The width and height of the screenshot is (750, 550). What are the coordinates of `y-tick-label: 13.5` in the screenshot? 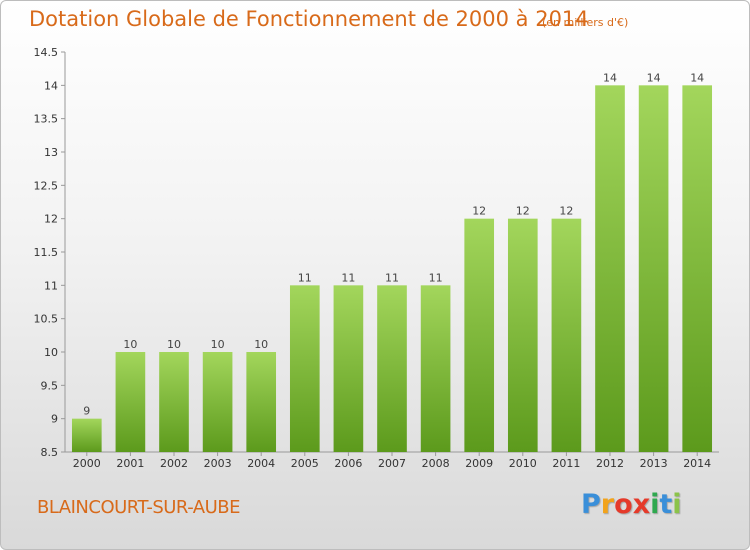 It's located at (46, 119).